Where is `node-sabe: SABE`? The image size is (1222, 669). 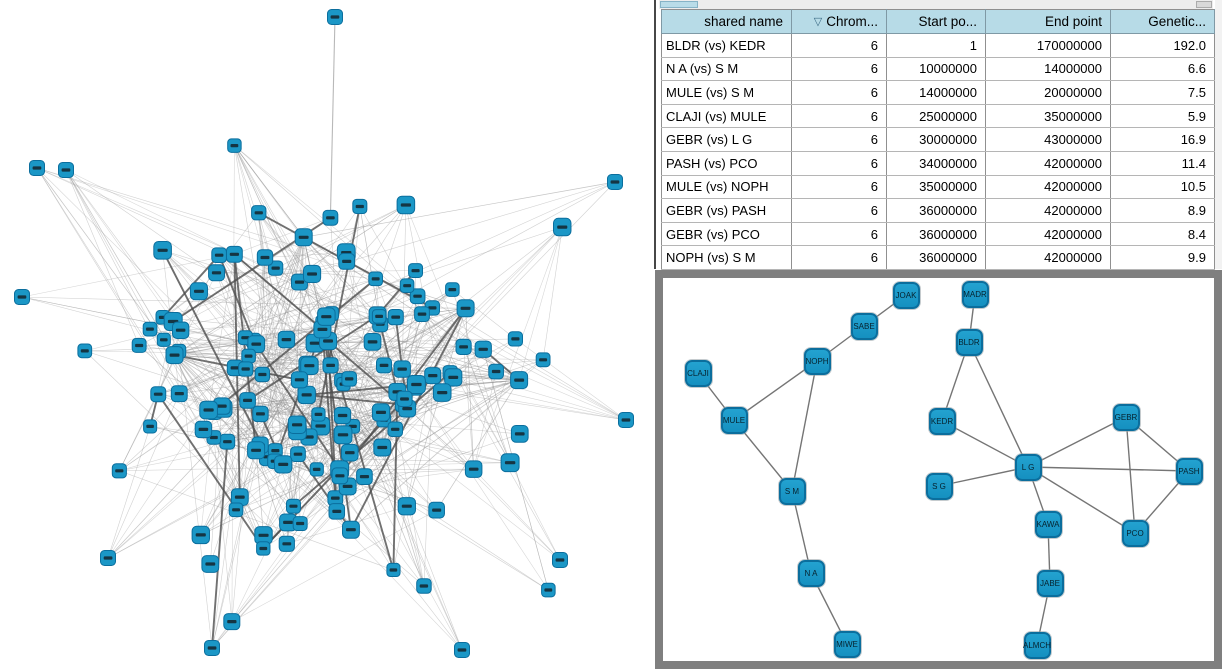
node-sabe: SABE is located at coordinates (864, 326).